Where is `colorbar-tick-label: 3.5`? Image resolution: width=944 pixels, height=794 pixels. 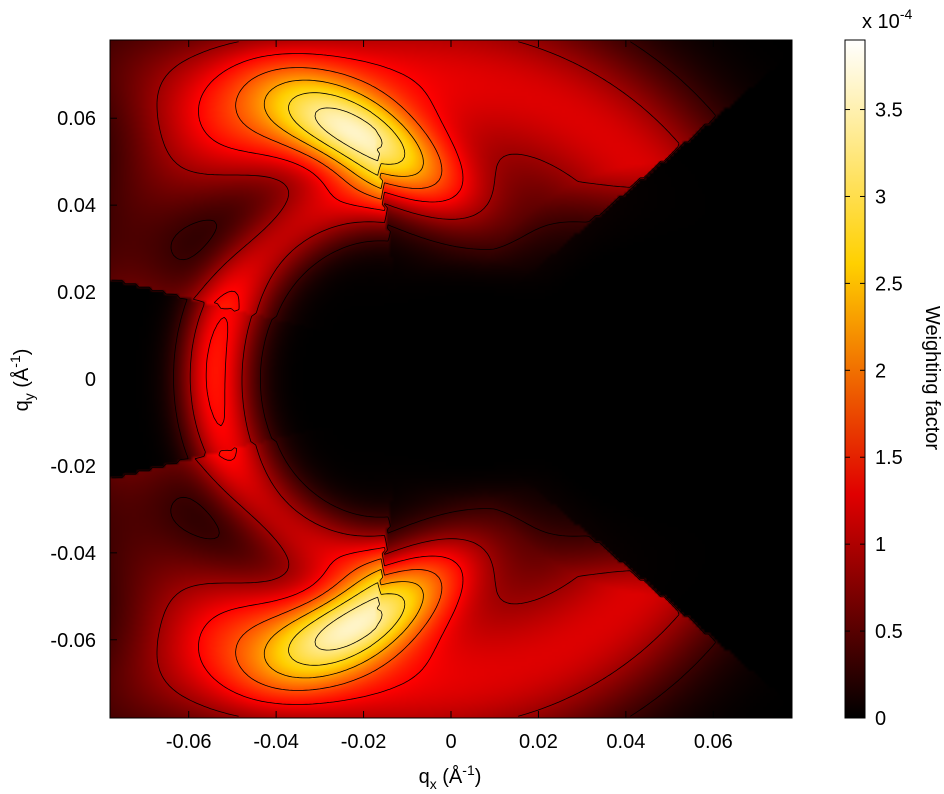
colorbar-tick-label: 3.5 is located at coordinates (889, 111).